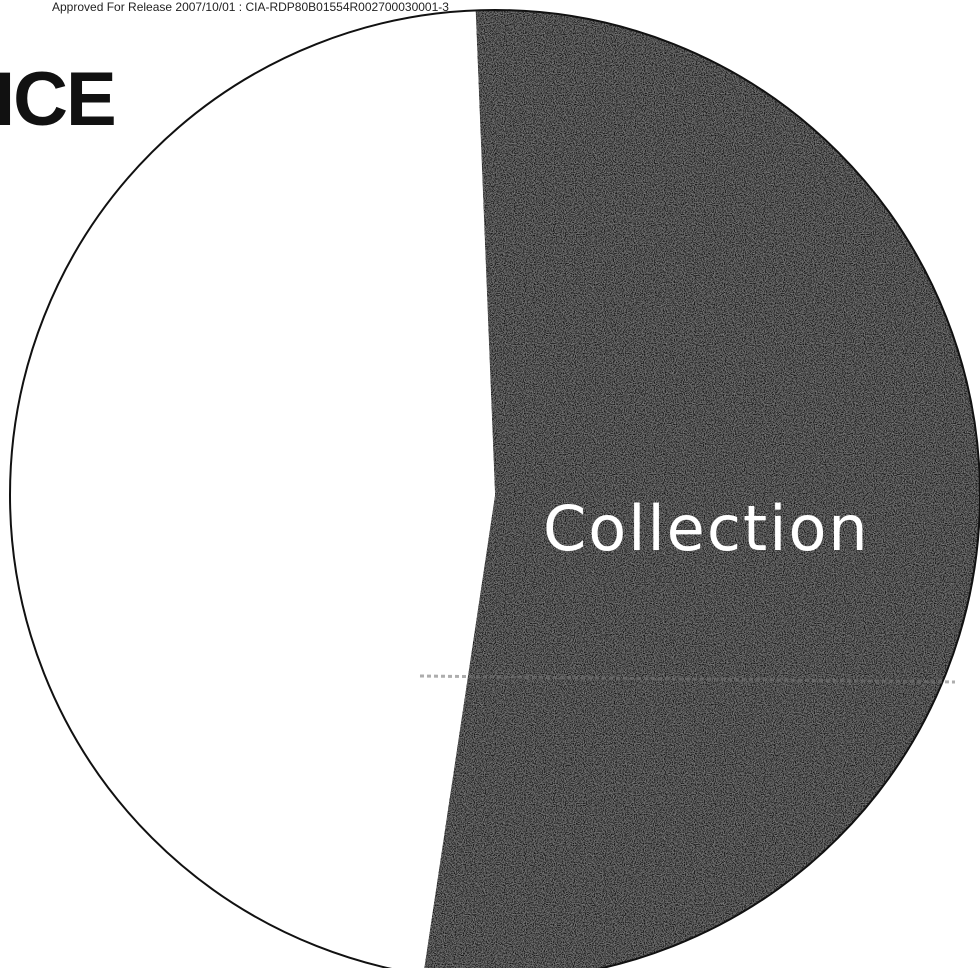 The image size is (980, 968). I want to click on fold-crease, so click(687, 679).